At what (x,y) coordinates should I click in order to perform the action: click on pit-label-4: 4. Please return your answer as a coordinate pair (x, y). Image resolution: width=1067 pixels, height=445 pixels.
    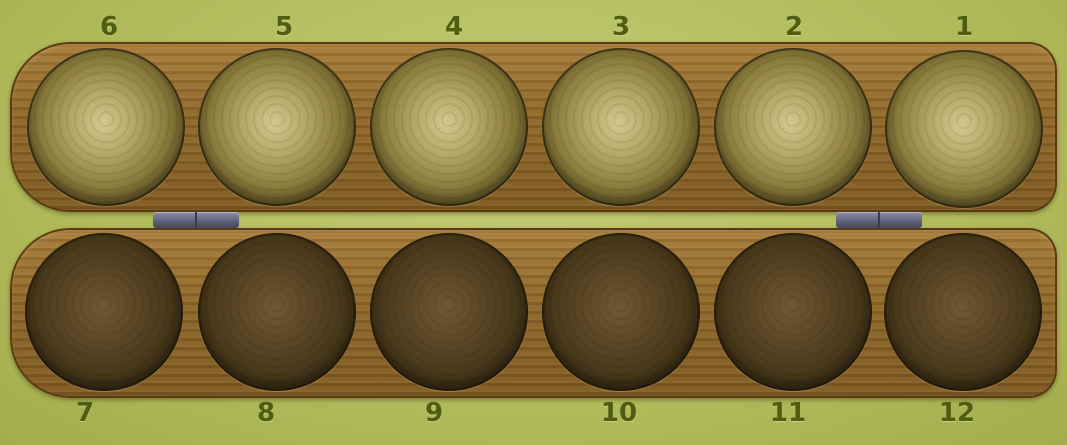
    Looking at the image, I should click on (454, 27).